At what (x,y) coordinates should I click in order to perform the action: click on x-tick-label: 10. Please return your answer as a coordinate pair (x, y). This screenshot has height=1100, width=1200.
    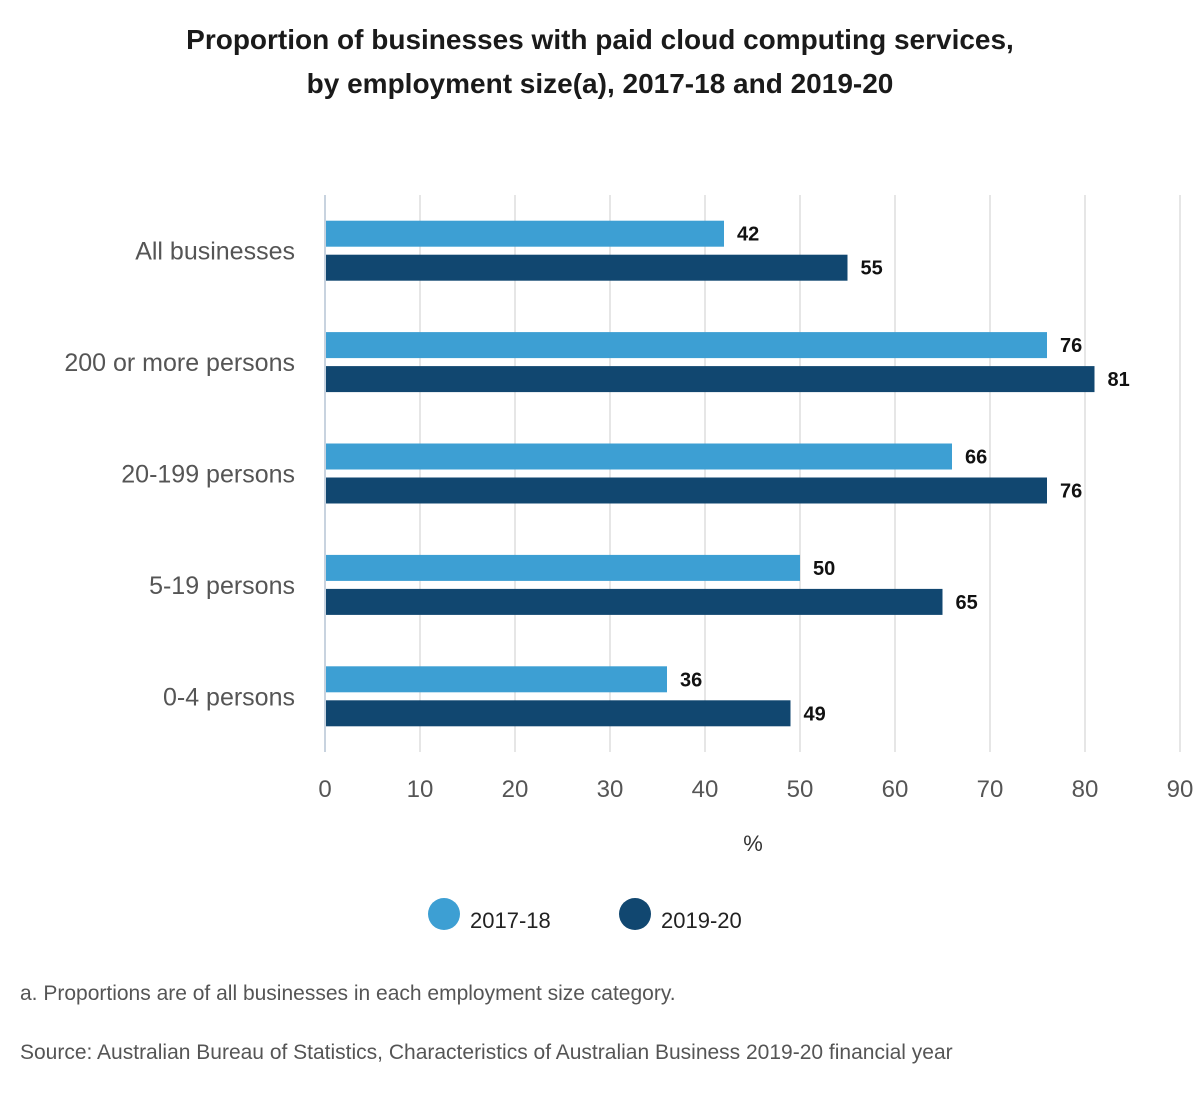
    Looking at the image, I should click on (420, 789).